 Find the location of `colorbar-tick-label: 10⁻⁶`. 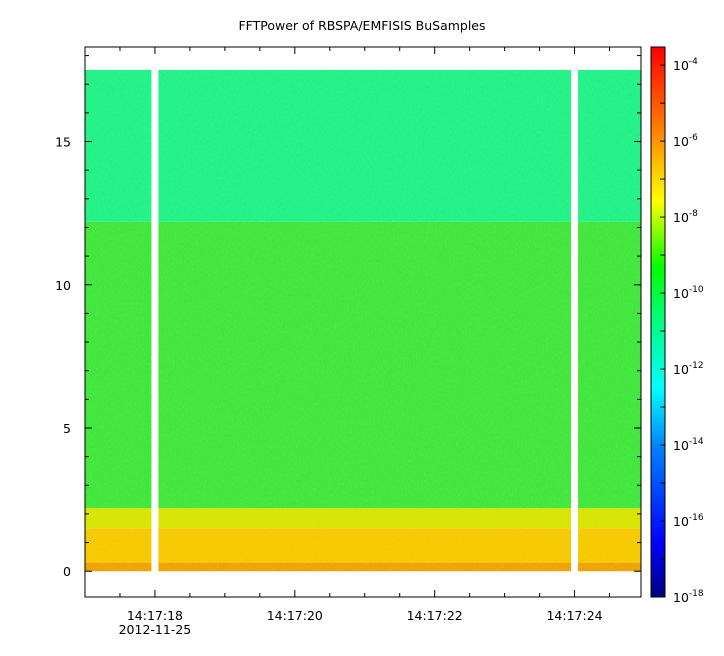

colorbar-tick-label: 10⁻⁶ is located at coordinates (685, 141).